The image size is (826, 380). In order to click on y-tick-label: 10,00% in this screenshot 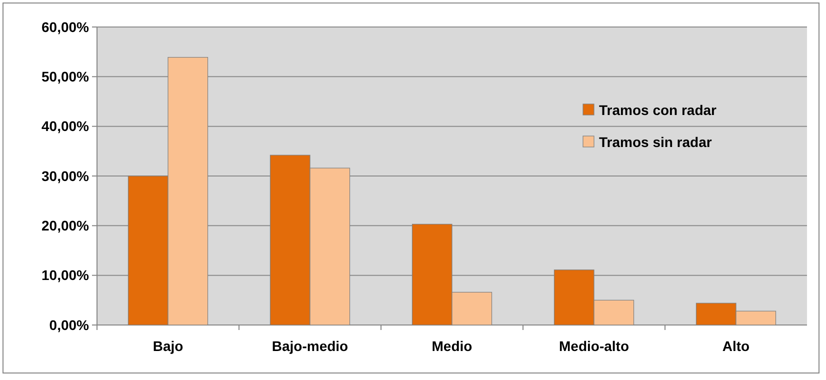, I will do `click(66, 275)`.